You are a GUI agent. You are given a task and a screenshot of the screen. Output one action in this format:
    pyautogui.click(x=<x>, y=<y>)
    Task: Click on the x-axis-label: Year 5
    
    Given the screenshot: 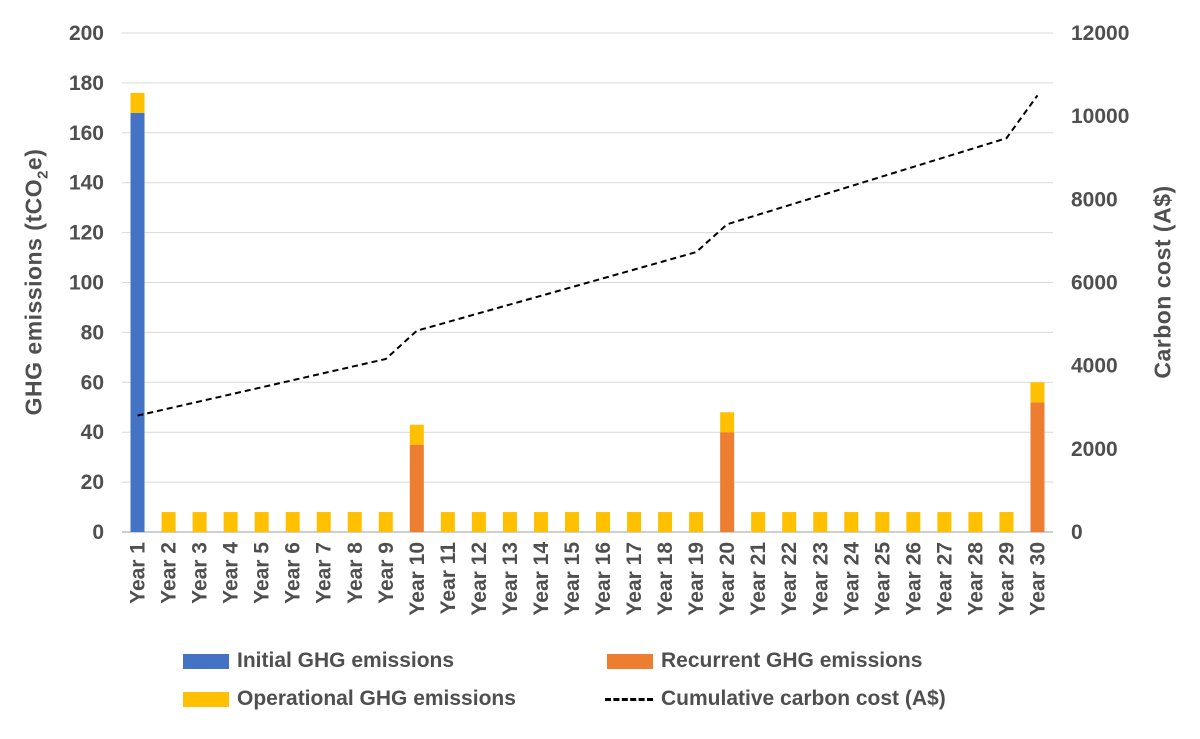 What is the action you would take?
    pyautogui.click(x=262, y=573)
    